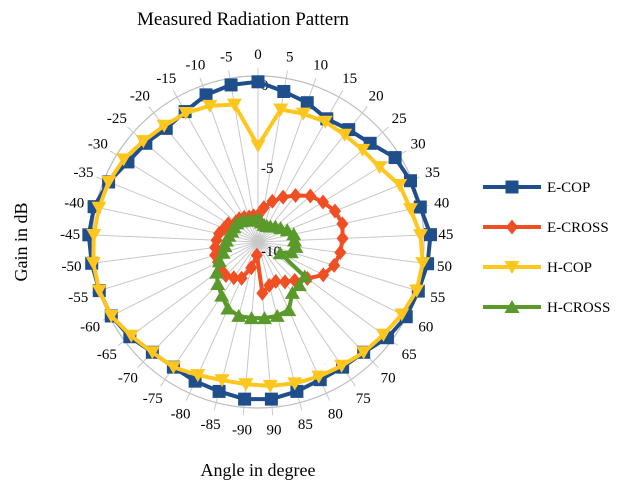  What do you see at coordinates (226, 58) in the screenshot?
I see `angle-tick-label: -5` at bounding box center [226, 58].